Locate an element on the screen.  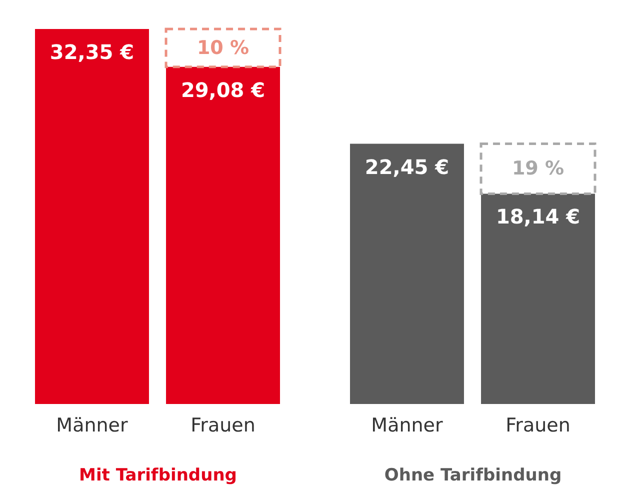
x-axis-title: Ohne Tarifbindung is located at coordinates (473, 476).